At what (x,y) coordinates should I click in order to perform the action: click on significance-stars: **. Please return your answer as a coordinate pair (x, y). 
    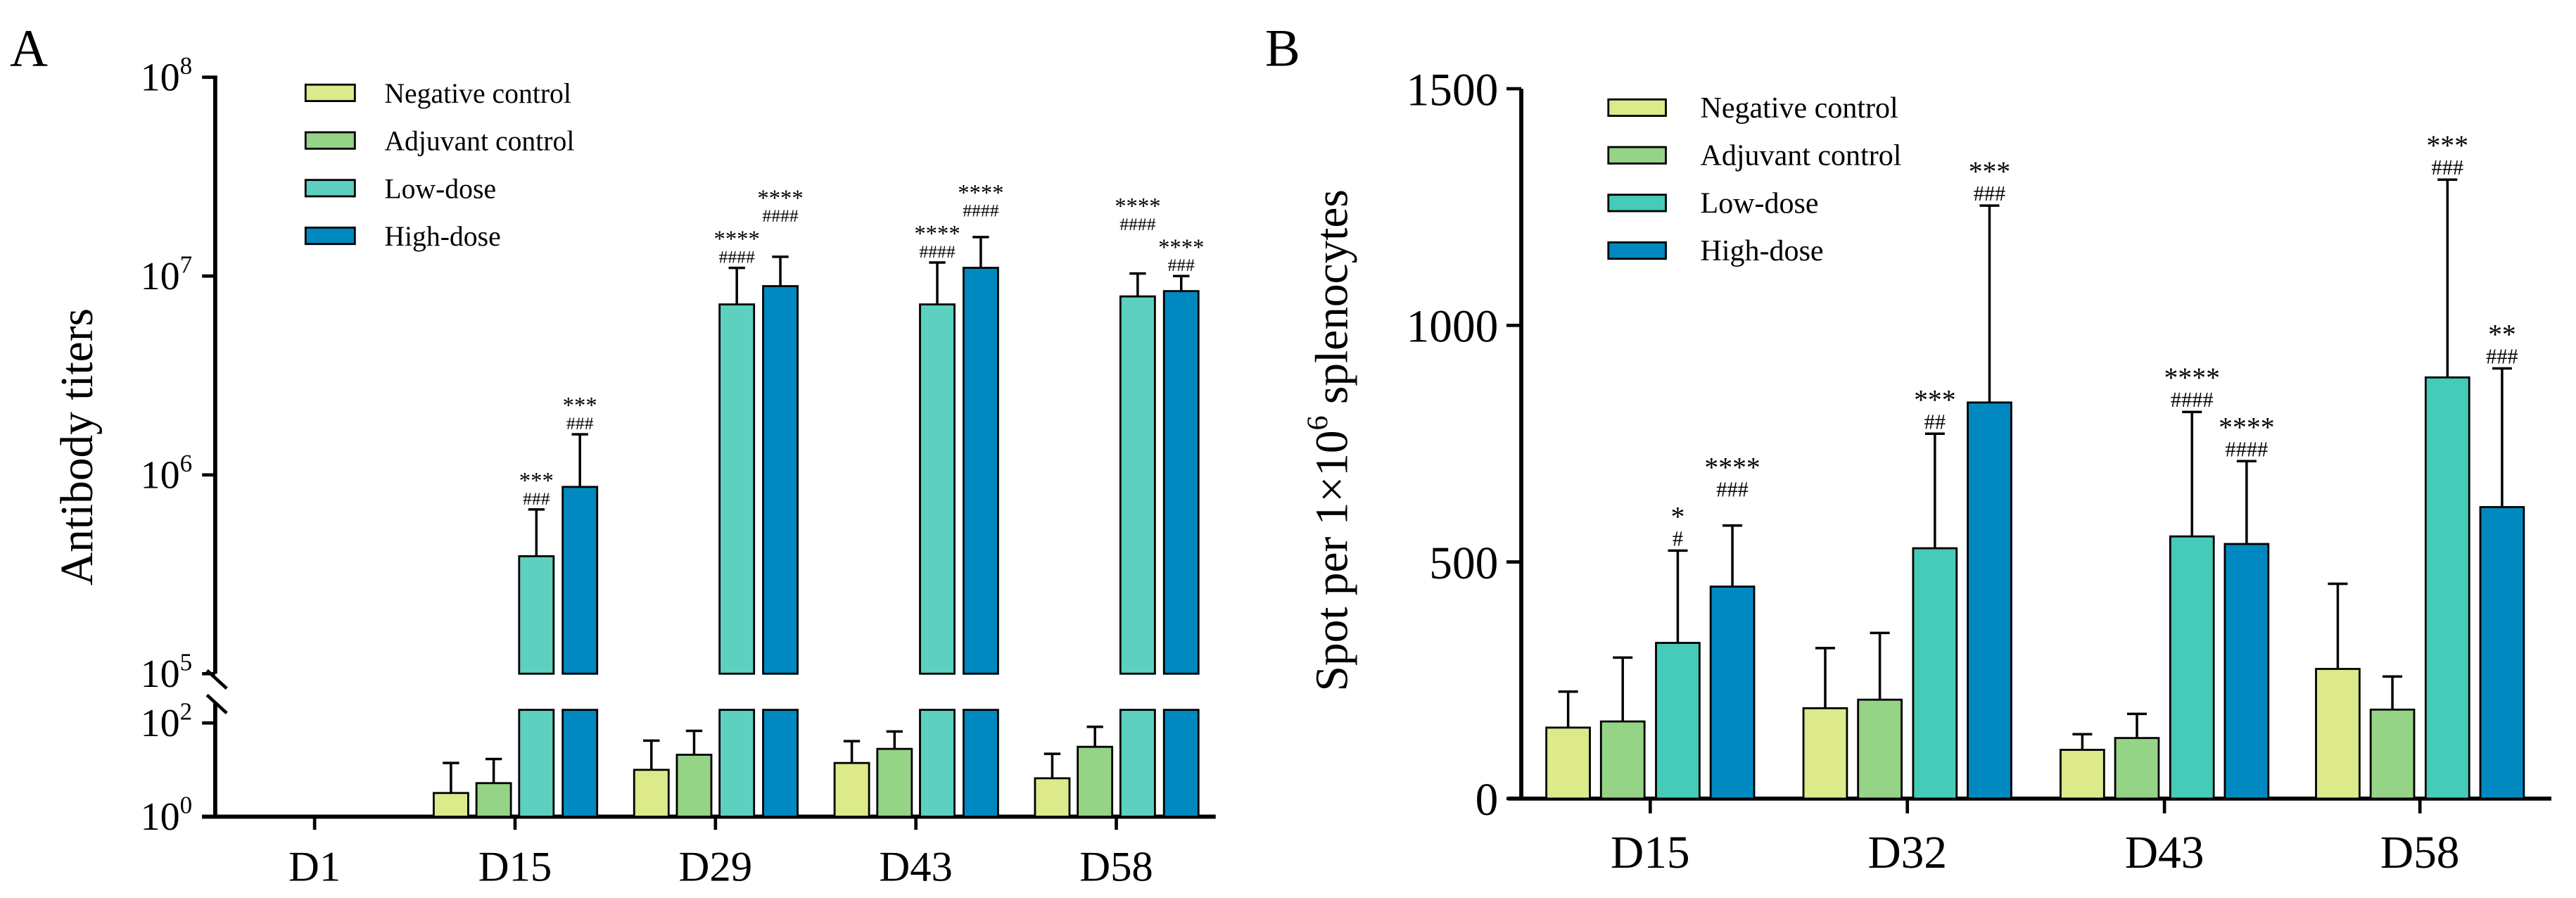
    Looking at the image, I should click on (2502, 334).